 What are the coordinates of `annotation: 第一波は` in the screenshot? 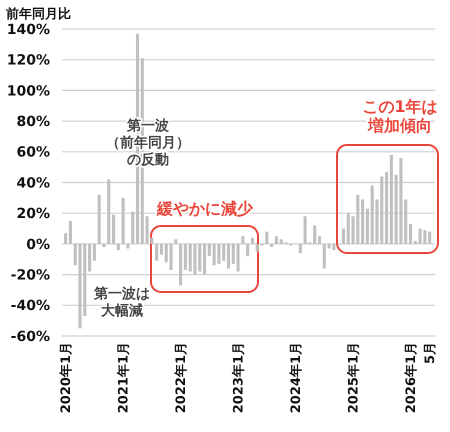 It's located at (121, 294).